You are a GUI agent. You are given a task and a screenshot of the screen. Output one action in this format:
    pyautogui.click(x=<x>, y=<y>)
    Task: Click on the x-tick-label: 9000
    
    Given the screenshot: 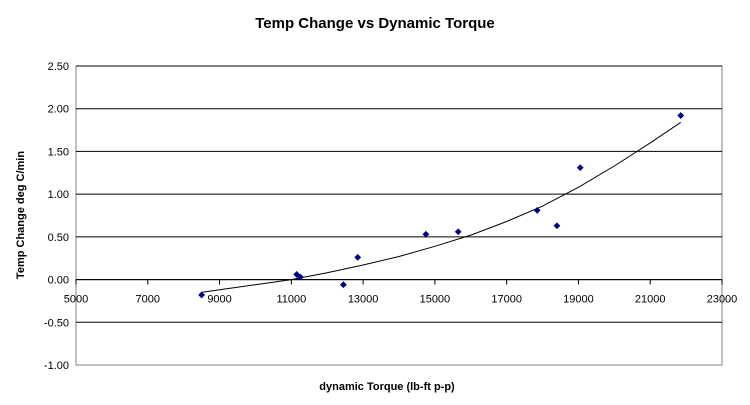 What is the action you would take?
    pyautogui.click(x=219, y=300)
    